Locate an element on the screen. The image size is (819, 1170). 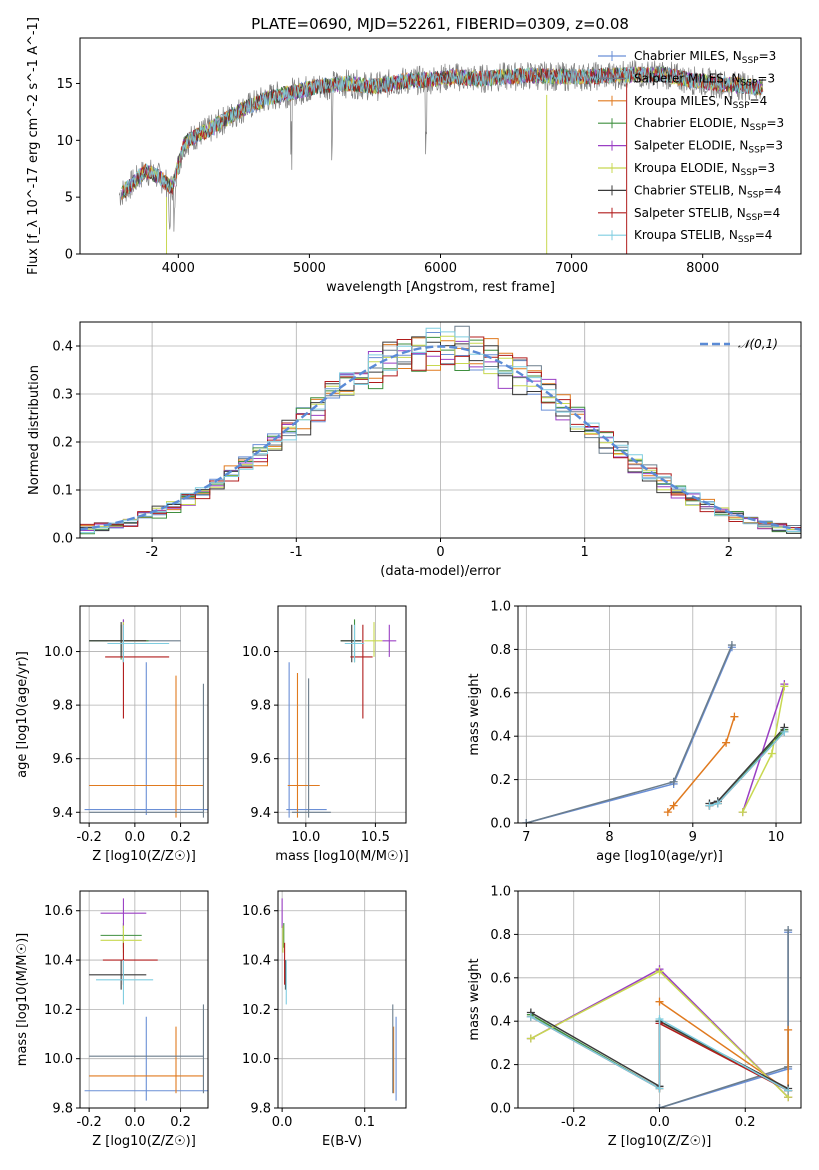
massweight-vs-age-chart-frame is located at coordinates (659, 714).